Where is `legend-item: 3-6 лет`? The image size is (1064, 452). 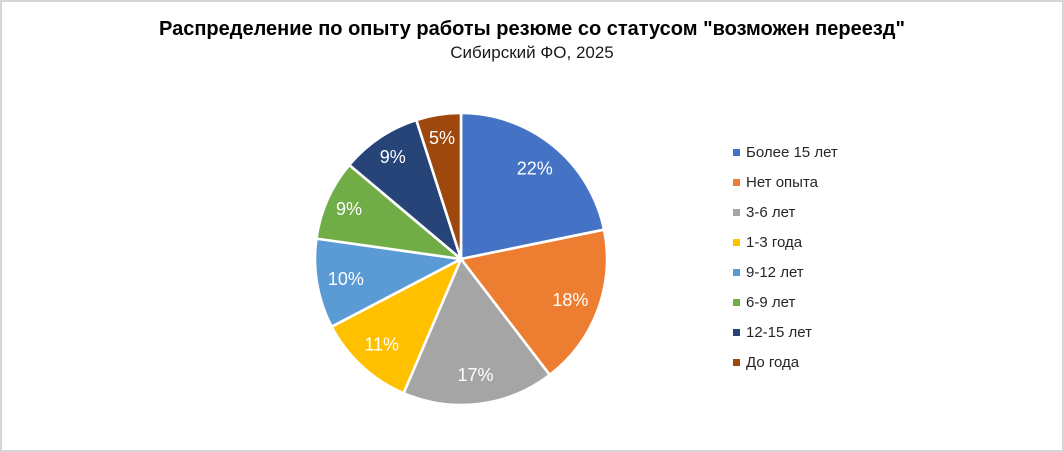 legend-item: 3-6 лет is located at coordinates (785, 212).